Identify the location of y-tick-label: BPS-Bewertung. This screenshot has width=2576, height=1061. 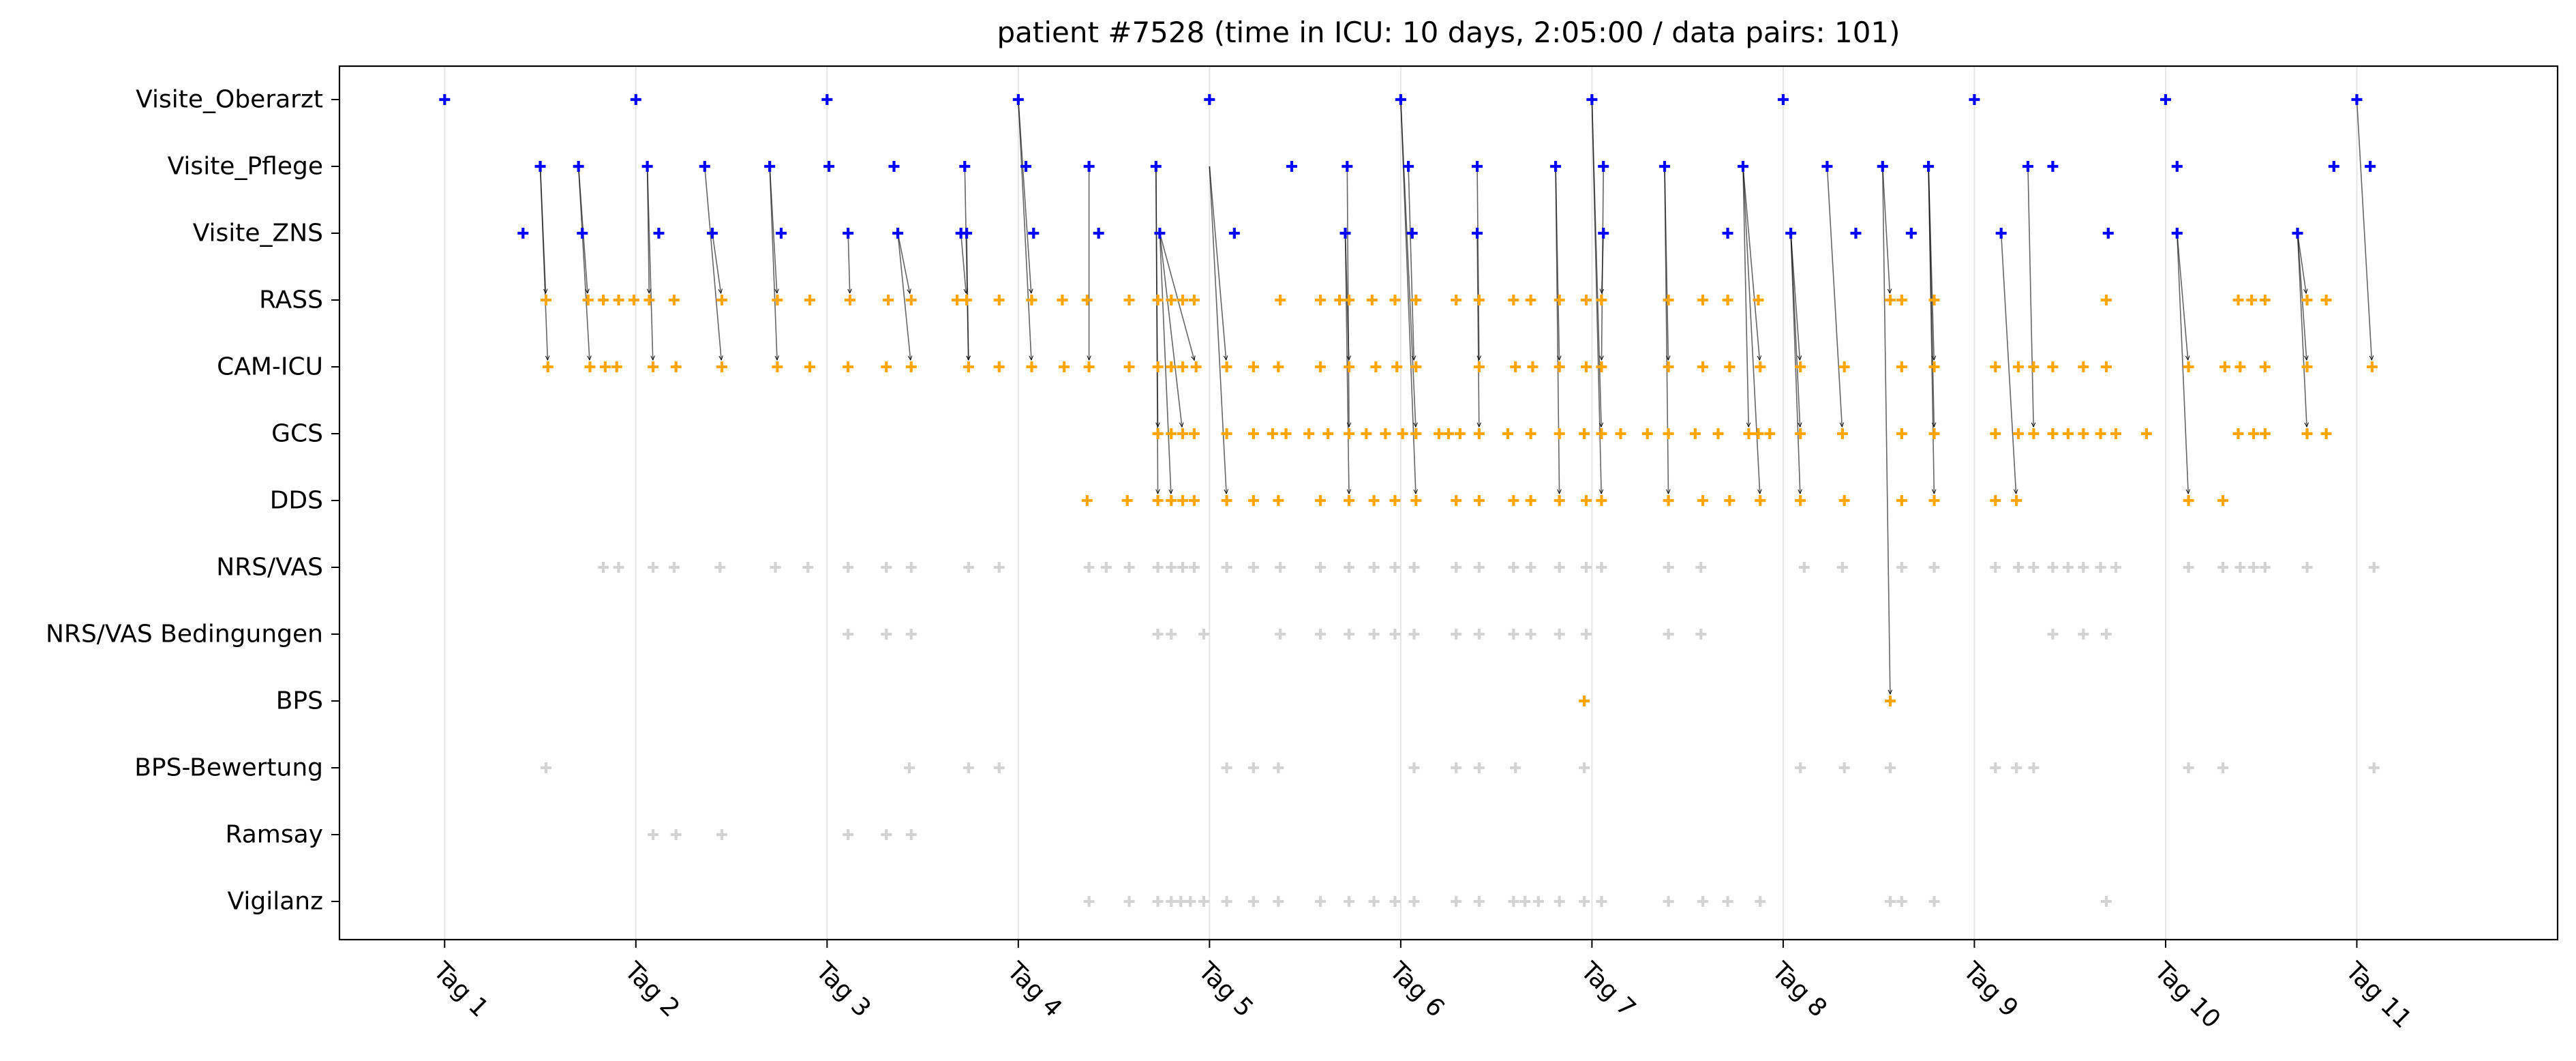
(228, 768).